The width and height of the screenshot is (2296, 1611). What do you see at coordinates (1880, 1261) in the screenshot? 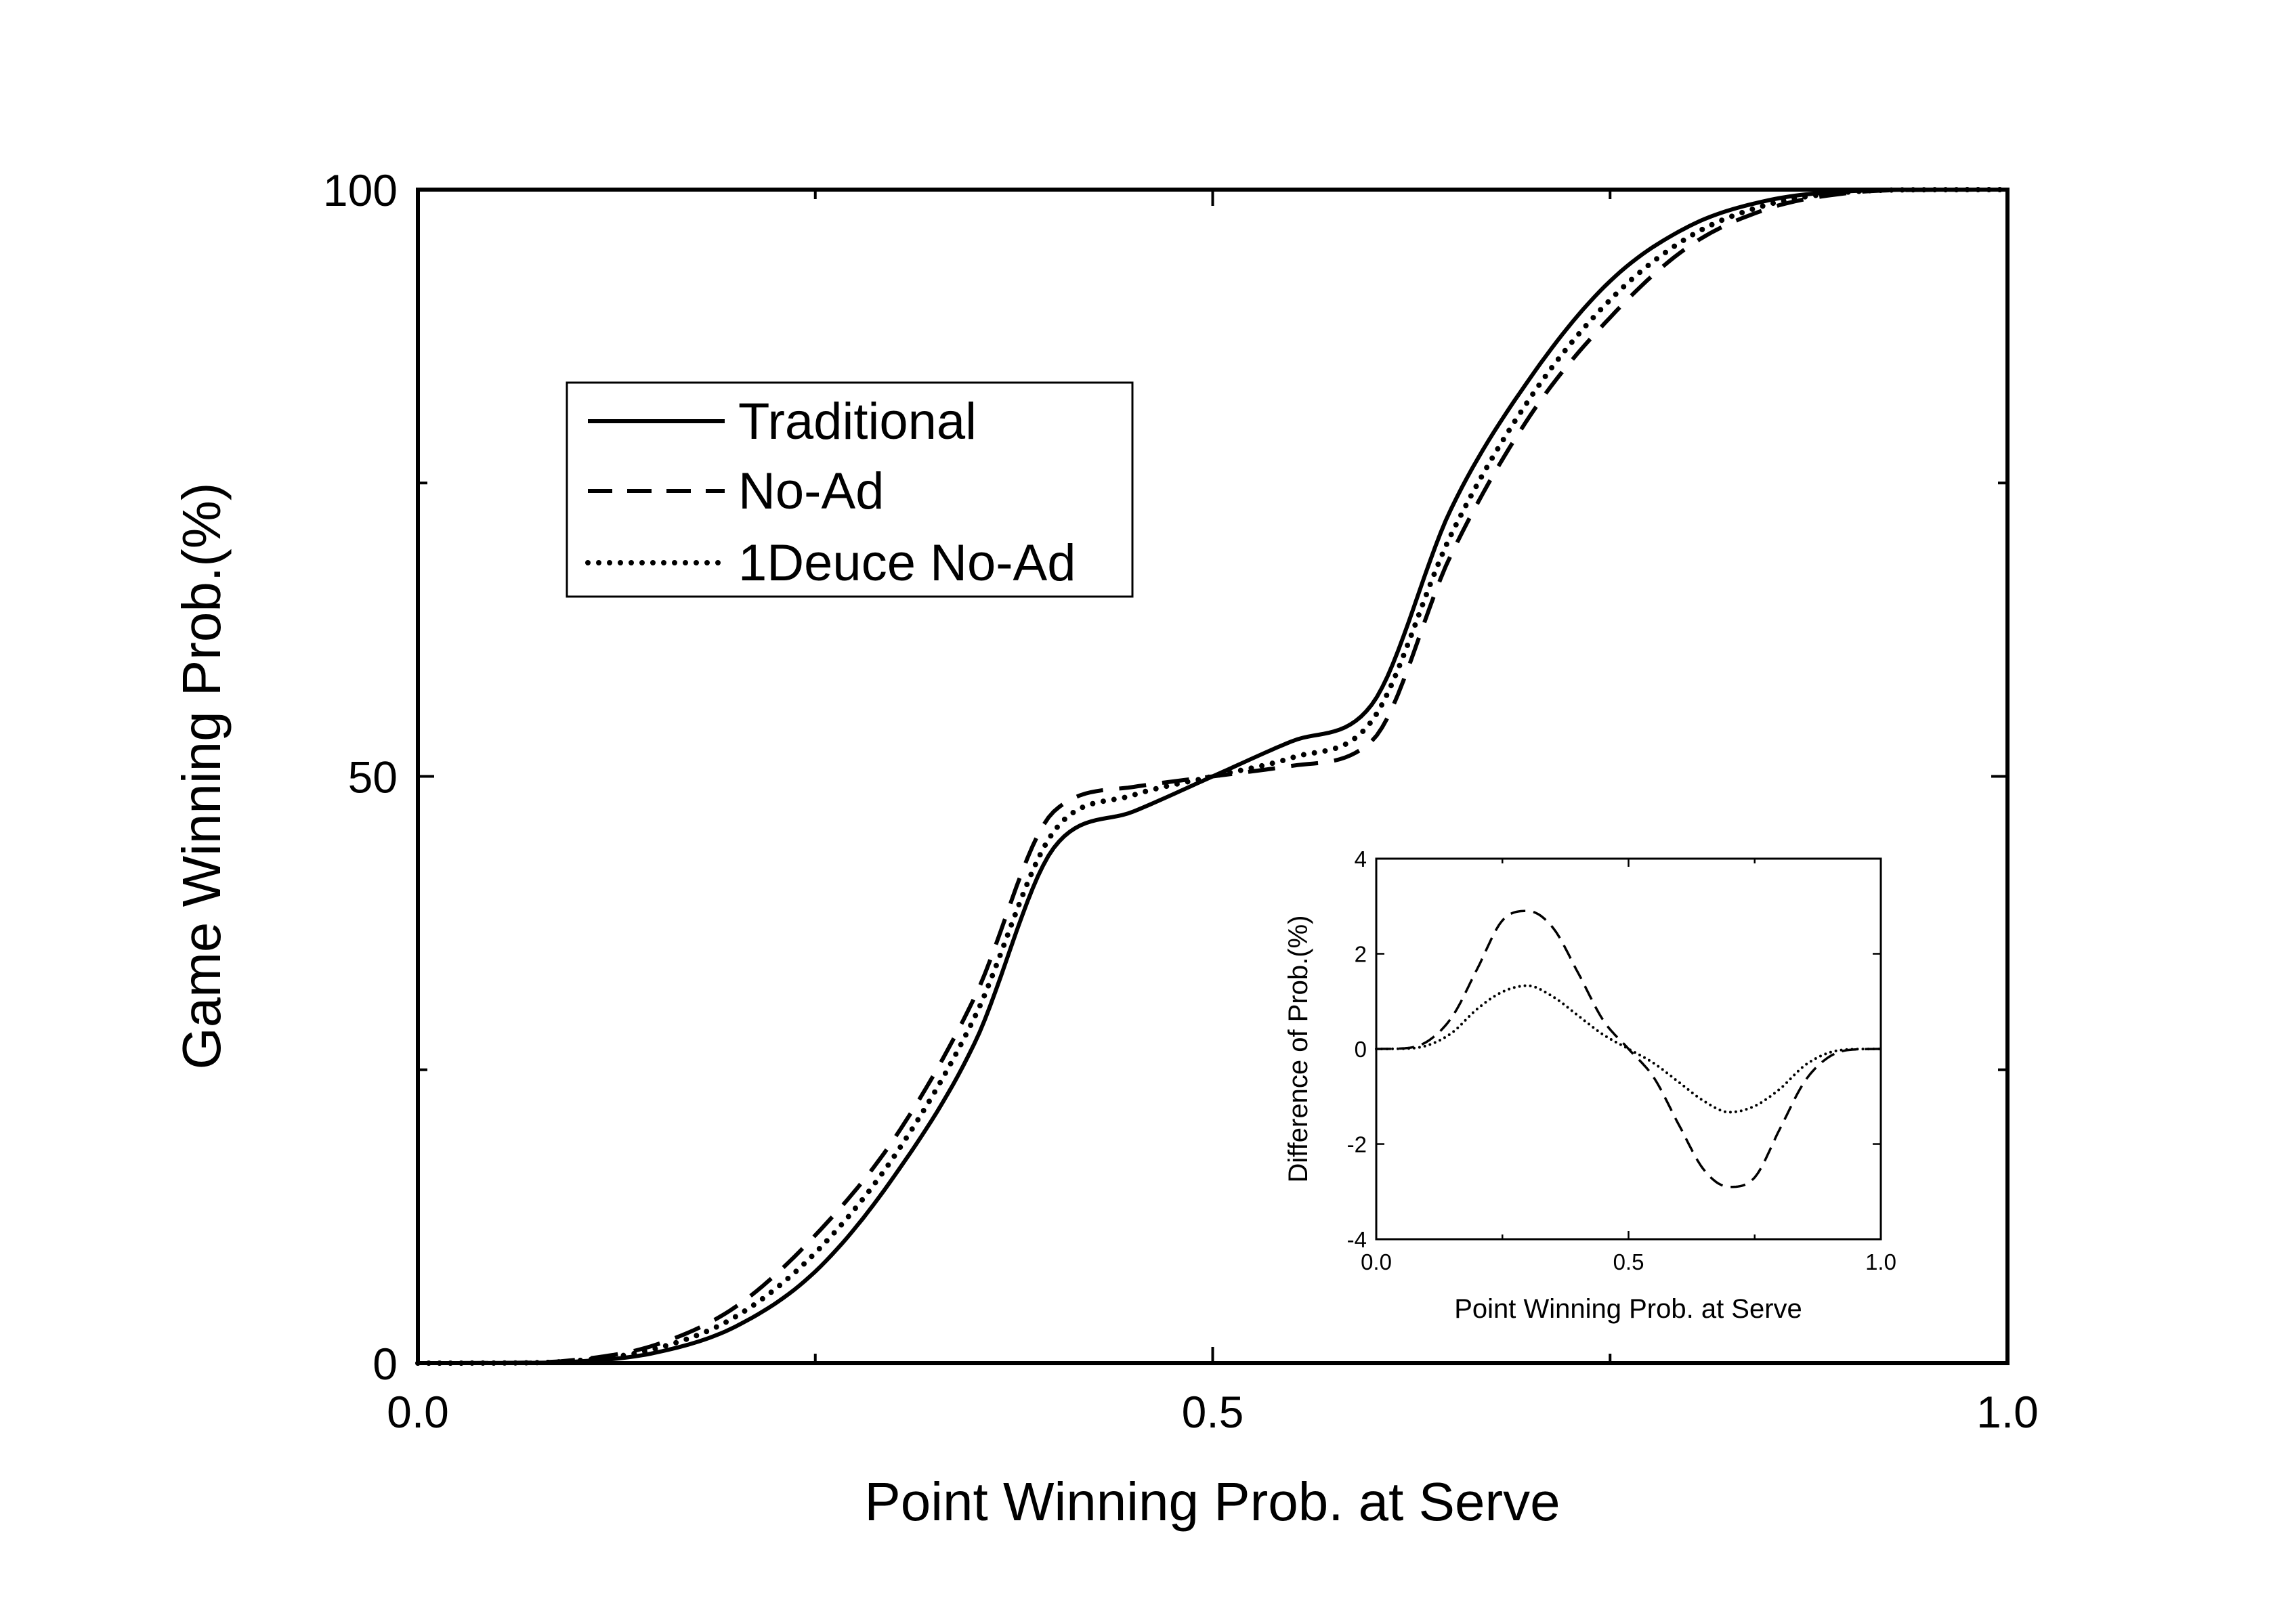
I see `inset-x-tick-label: 1.0` at bounding box center [1880, 1261].